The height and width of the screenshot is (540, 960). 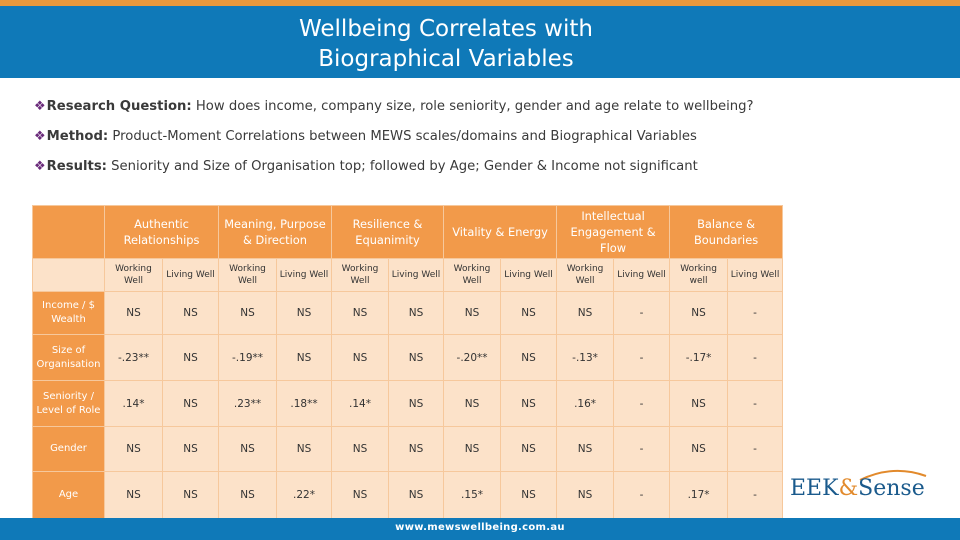 What do you see at coordinates (699, 495) in the screenshot?
I see `table-cell: .17*` at bounding box center [699, 495].